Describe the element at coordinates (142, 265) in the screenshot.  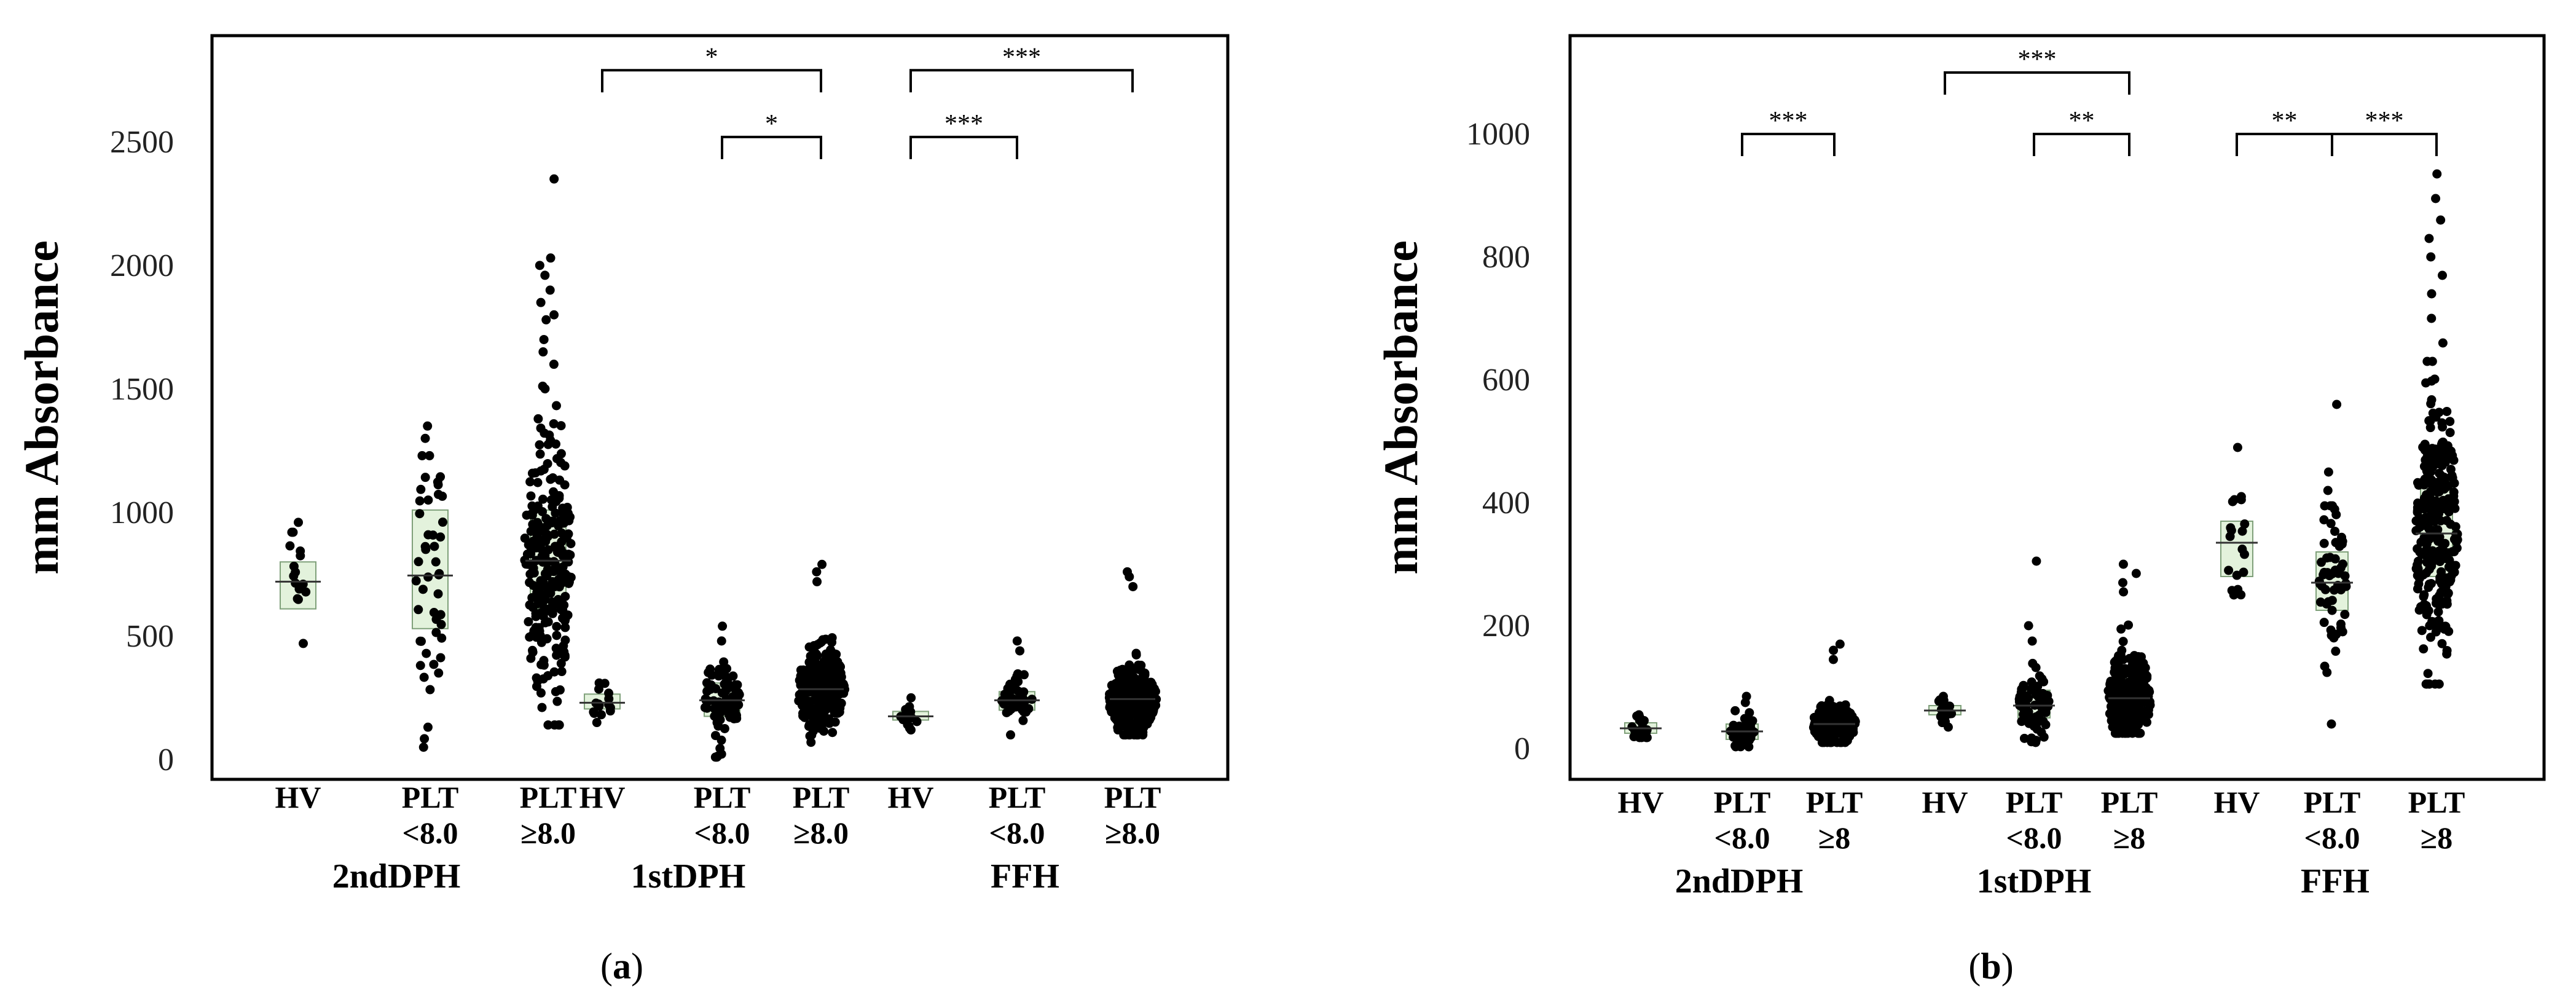
I see `y-tick-label: 2000` at that location.